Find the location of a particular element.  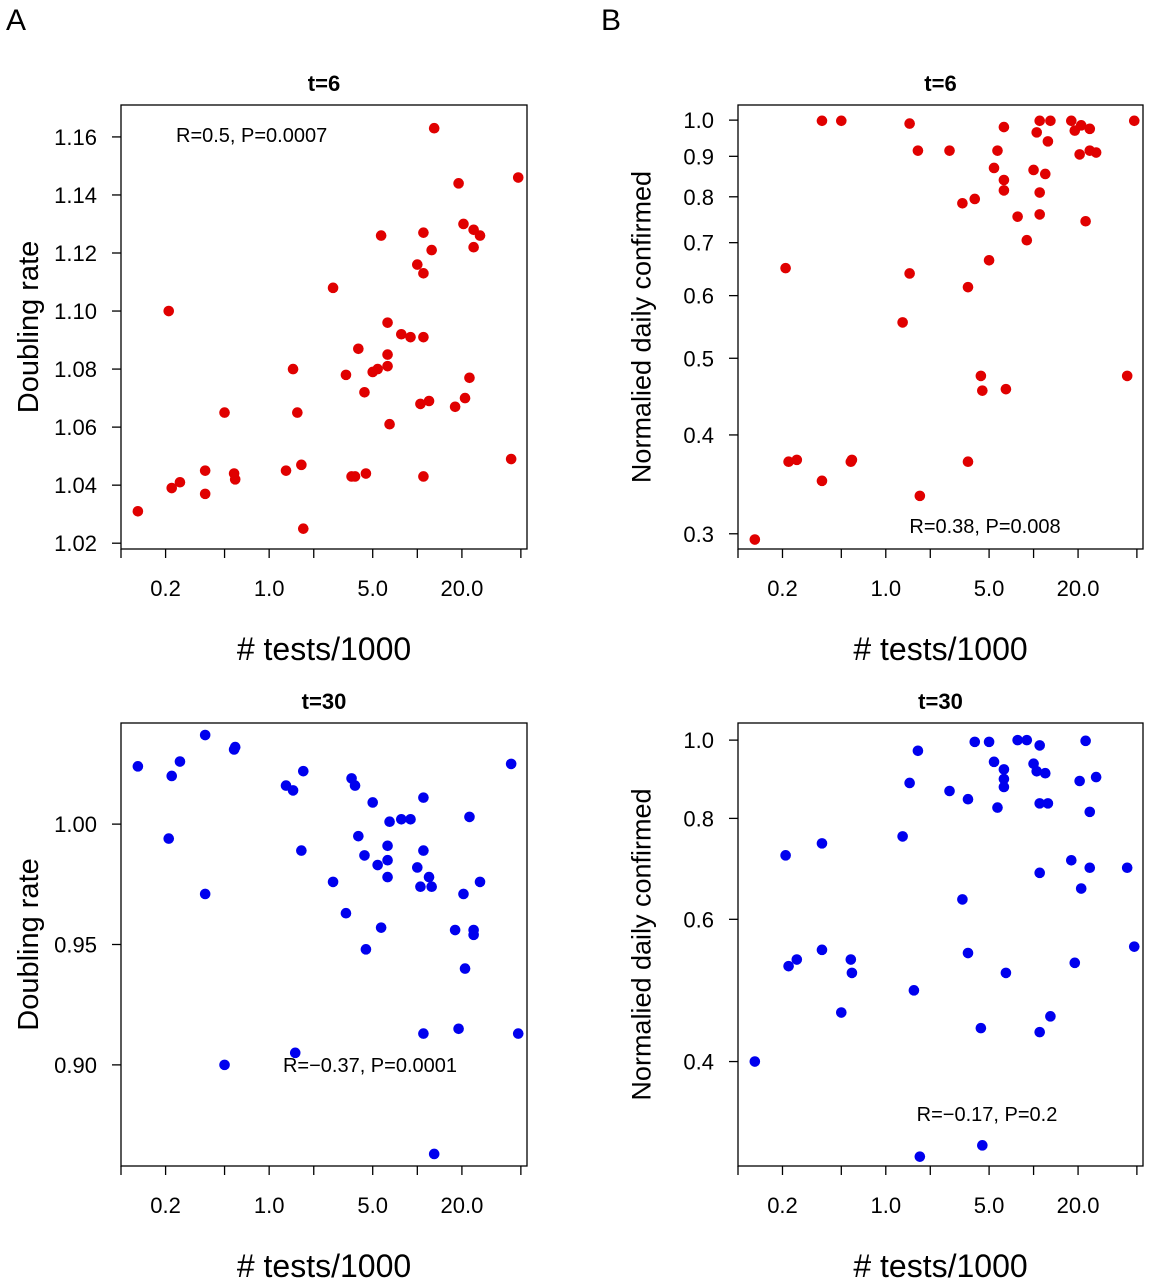

y-tick-label: 1.08 is located at coordinates (75, 369).